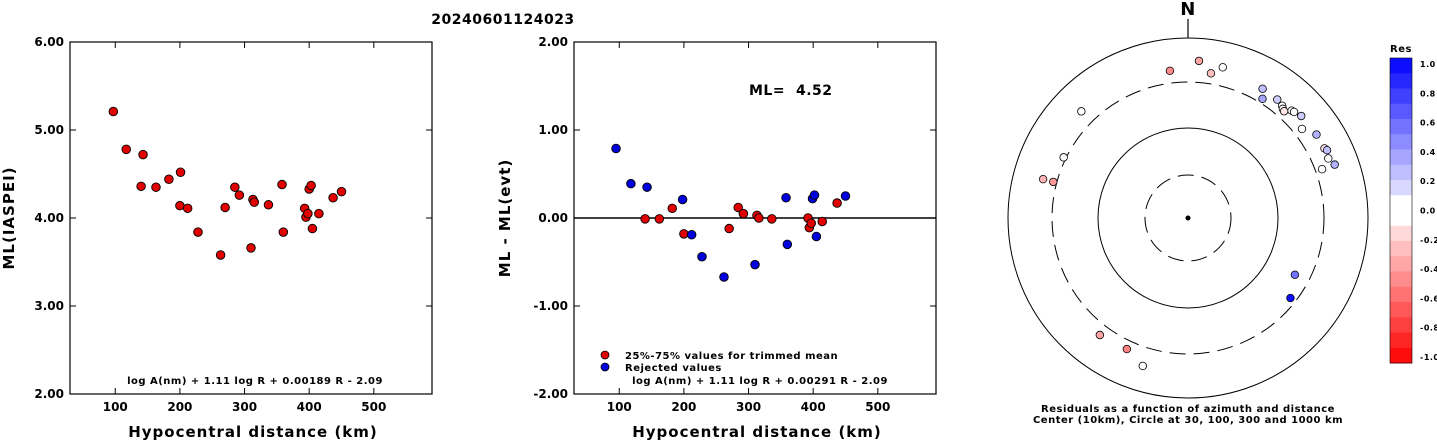 The image size is (1437, 441). What do you see at coordinates (1428, 240) in the screenshot?
I see `colorbar-tick-label: -0.2` at bounding box center [1428, 240].